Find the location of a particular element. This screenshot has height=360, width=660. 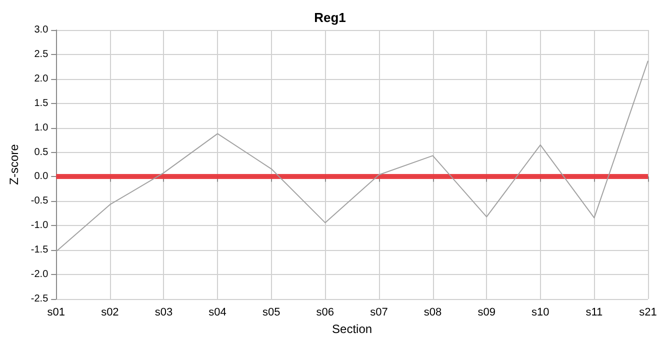

x-axis-title: Section is located at coordinates (352, 329).